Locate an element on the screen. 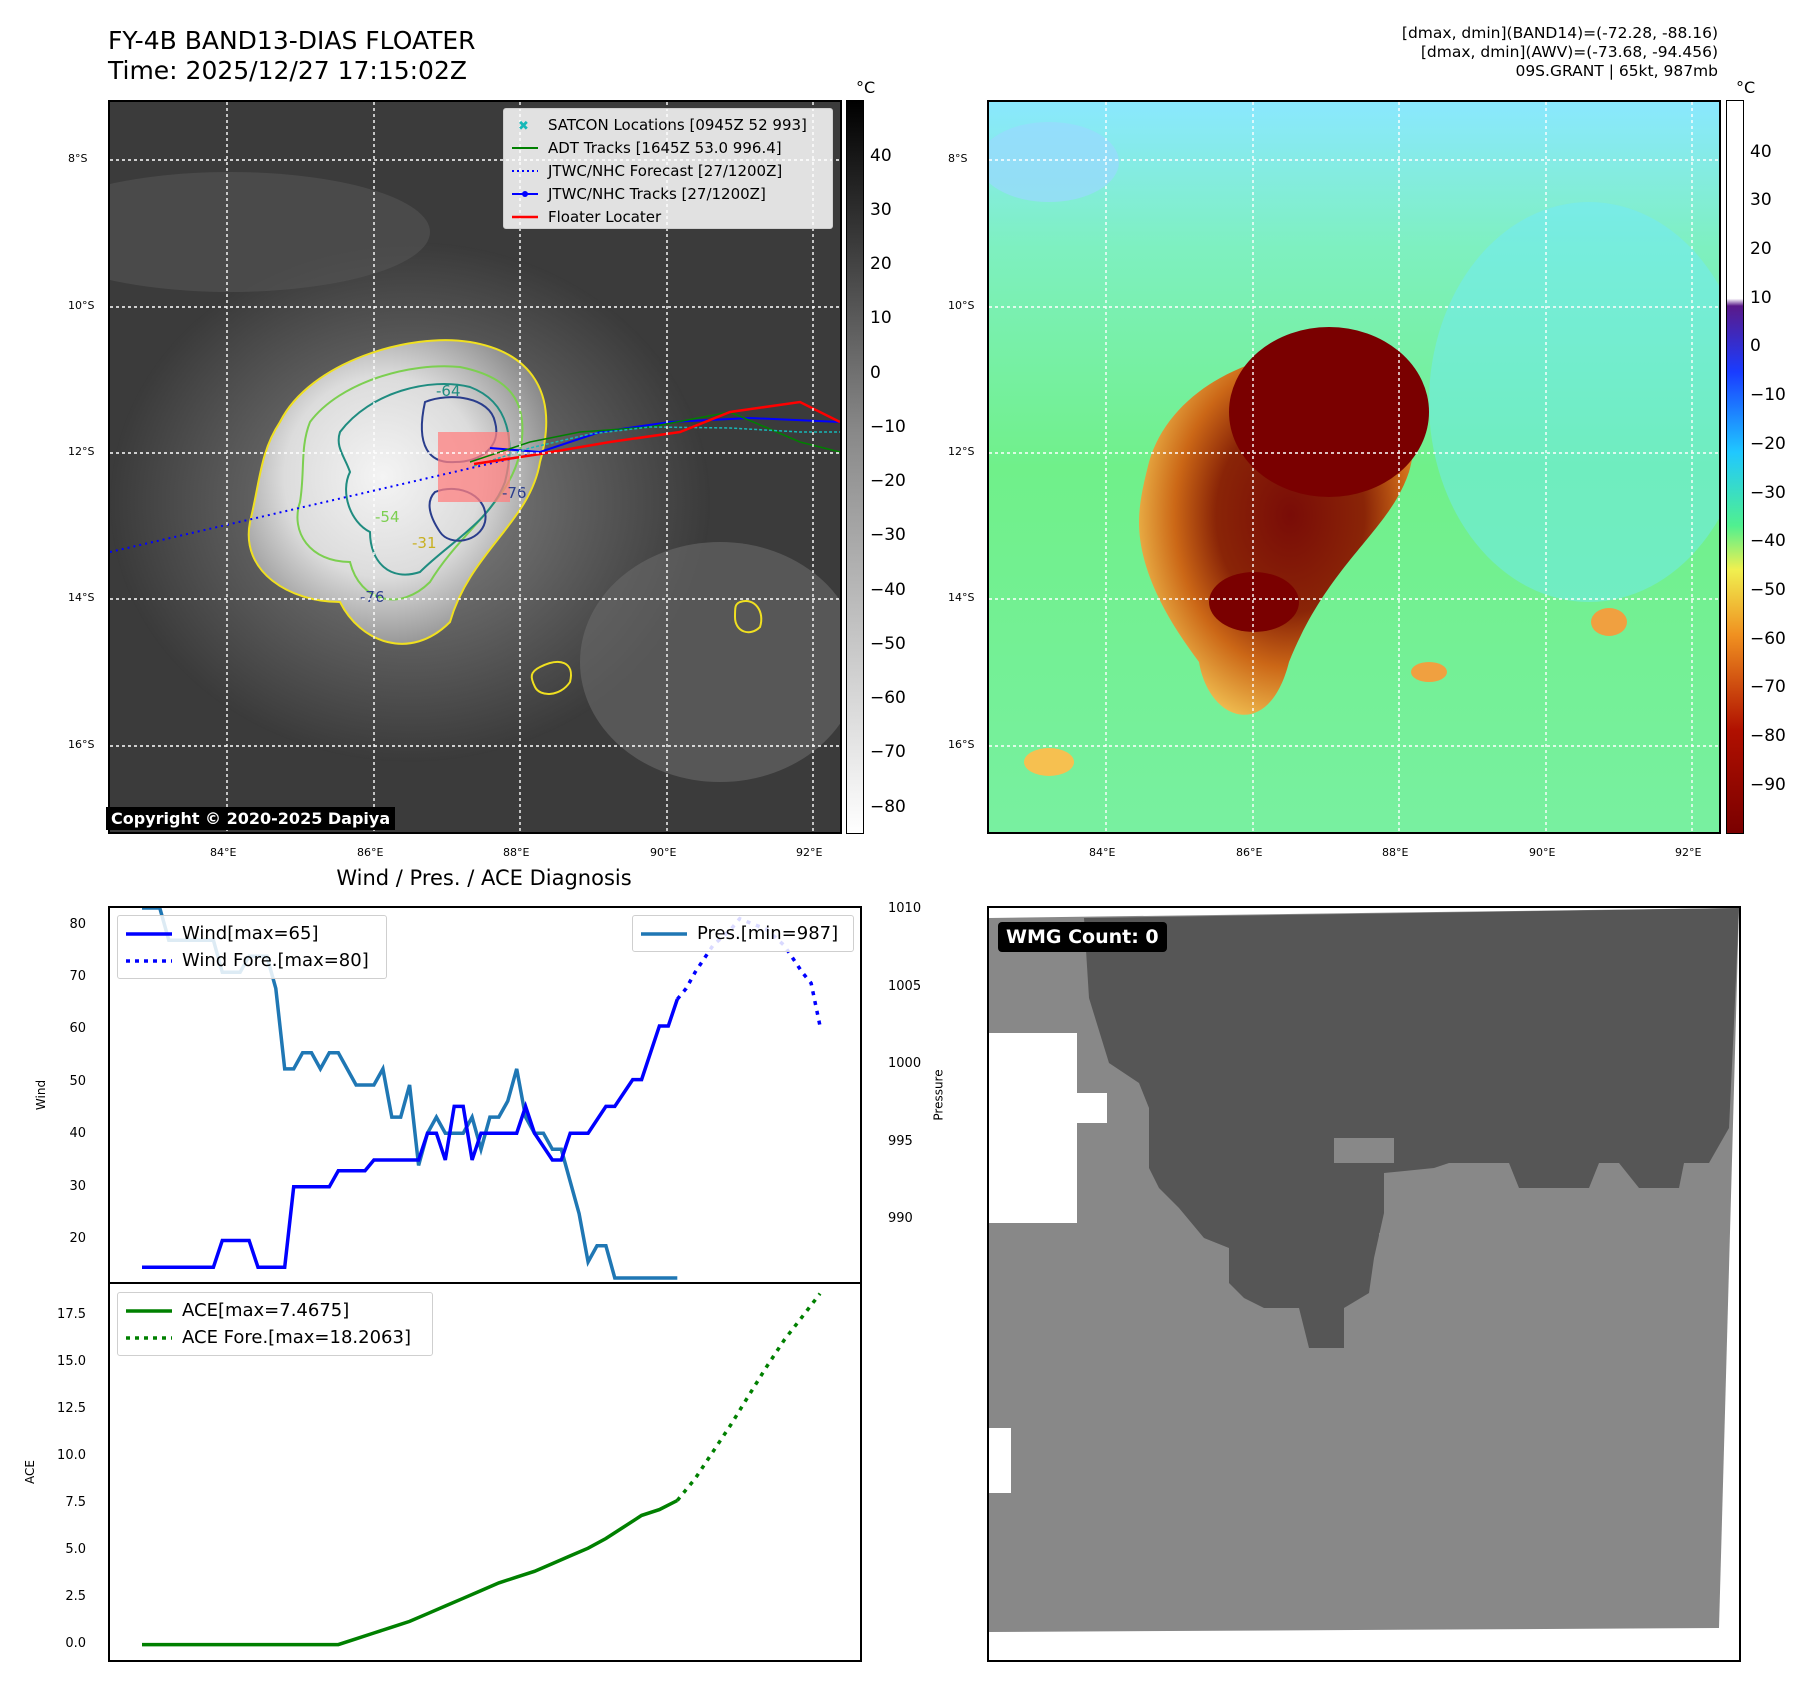 Image resolution: width=1801 pixels, height=1690 pixels. ace-panel is located at coordinates (485, 1472).